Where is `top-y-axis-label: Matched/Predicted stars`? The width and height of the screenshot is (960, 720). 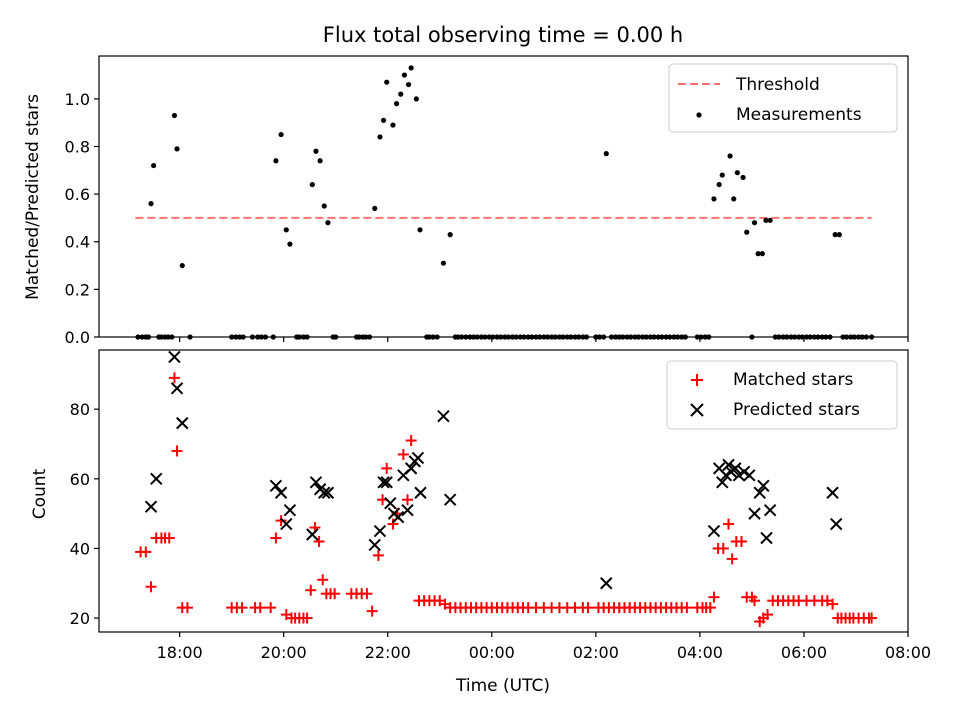
top-y-axis-label: Matched/Predicted stars is located at coordinates (33, 197).